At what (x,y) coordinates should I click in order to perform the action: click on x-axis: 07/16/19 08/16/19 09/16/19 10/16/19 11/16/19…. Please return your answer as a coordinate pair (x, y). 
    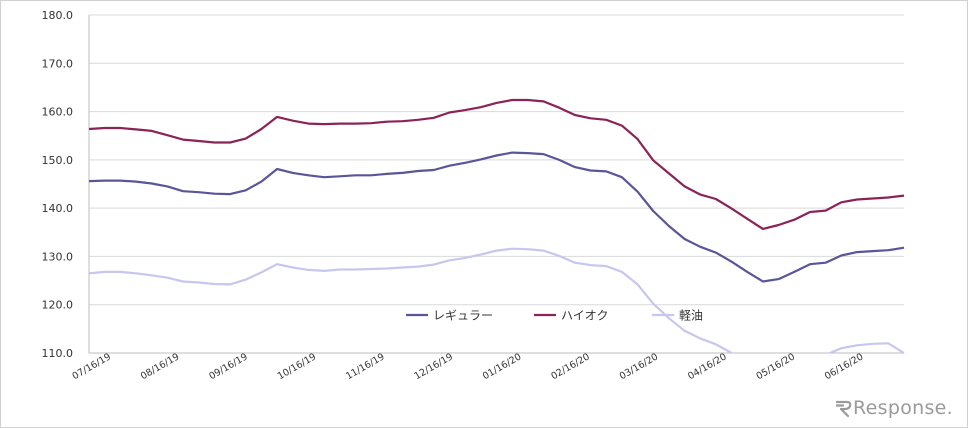
    Looking at the image, I should click on (468, 366).